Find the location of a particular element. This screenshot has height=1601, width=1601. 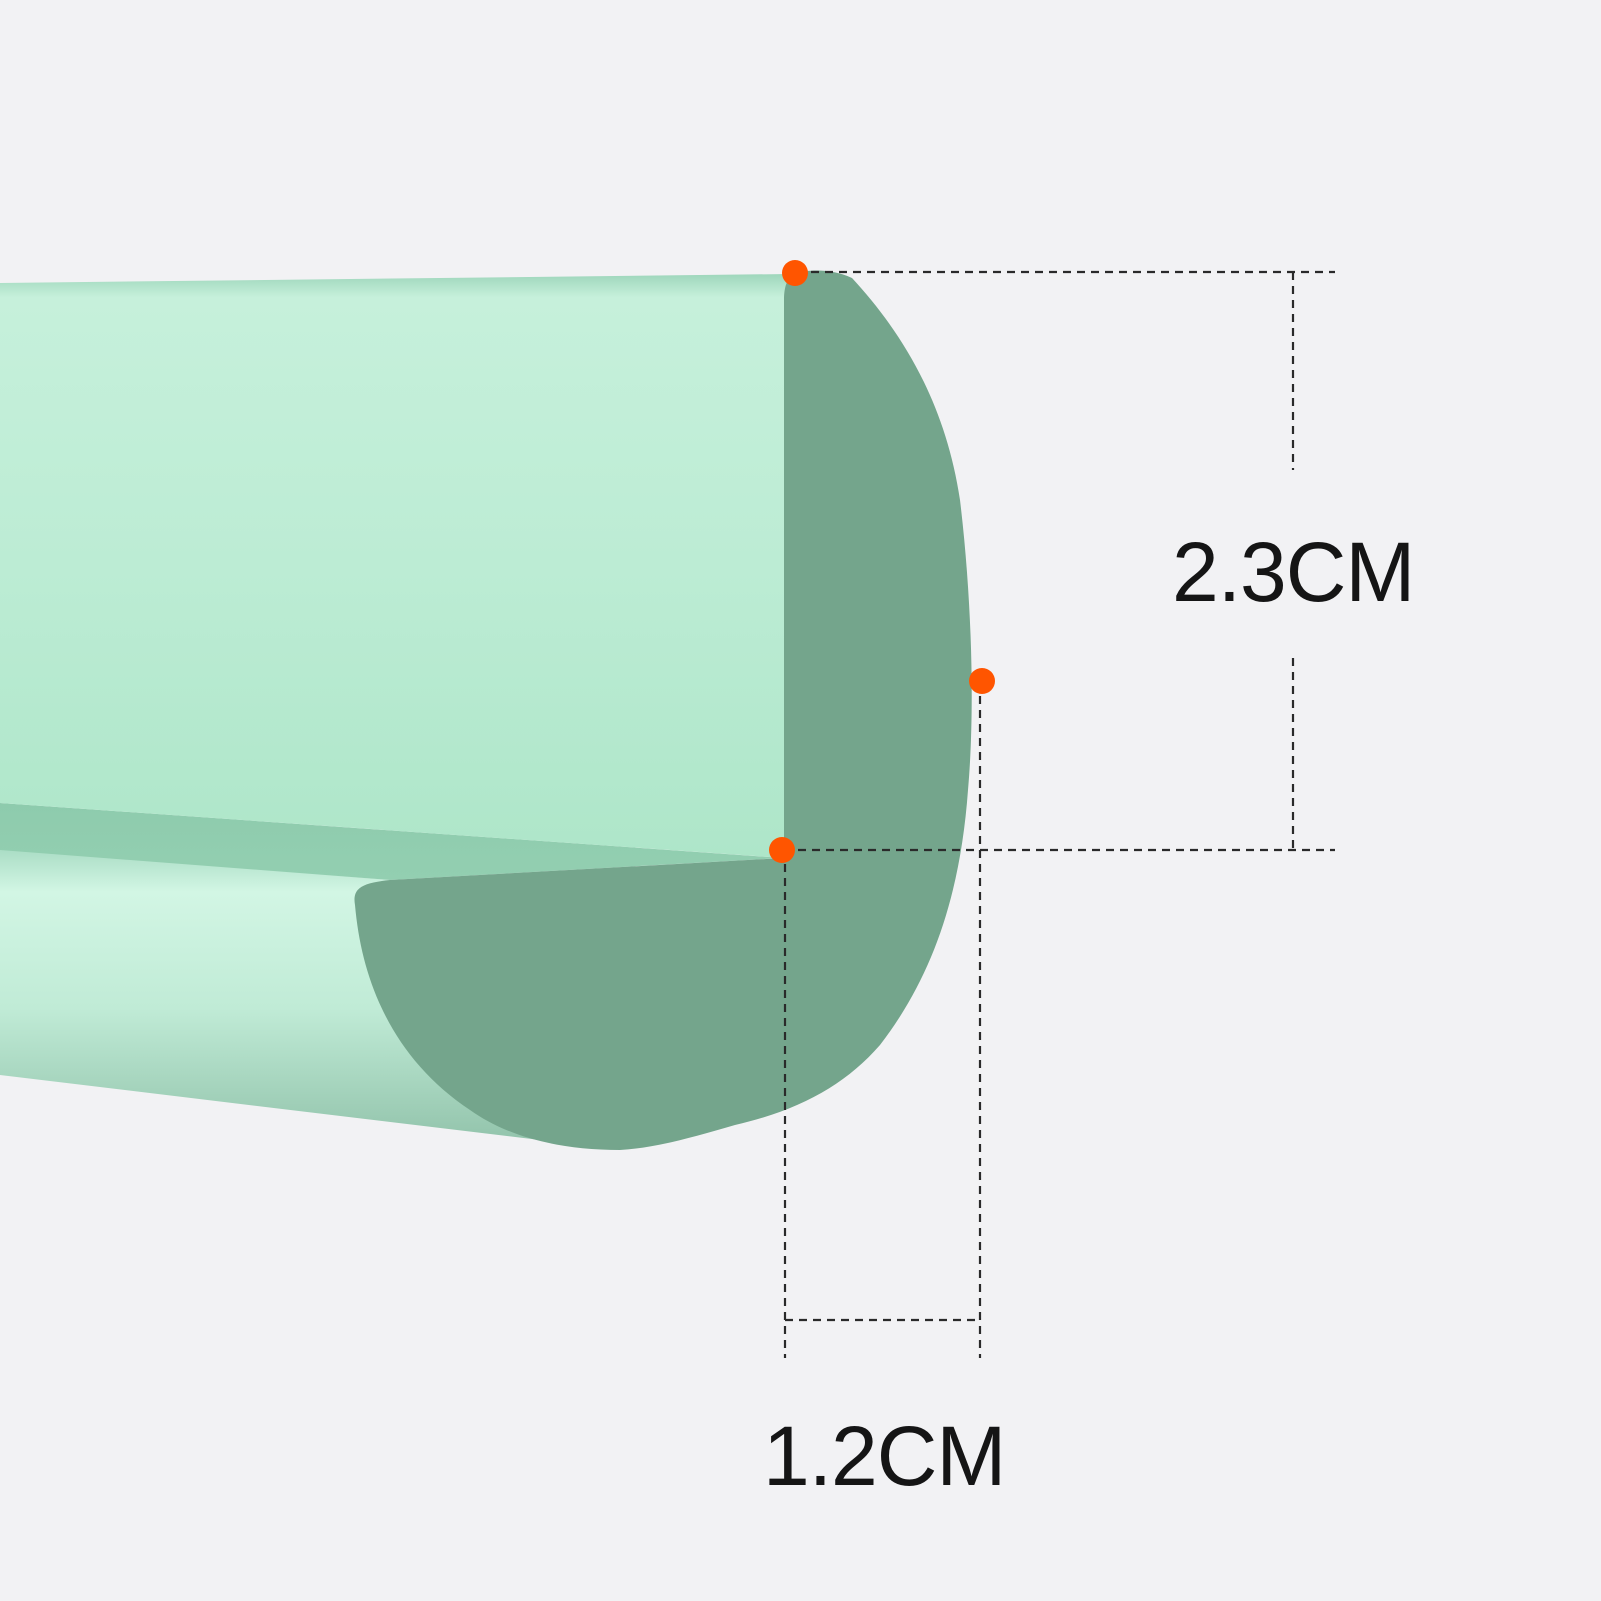

strip-ledge is located at coordinates (391, 841).